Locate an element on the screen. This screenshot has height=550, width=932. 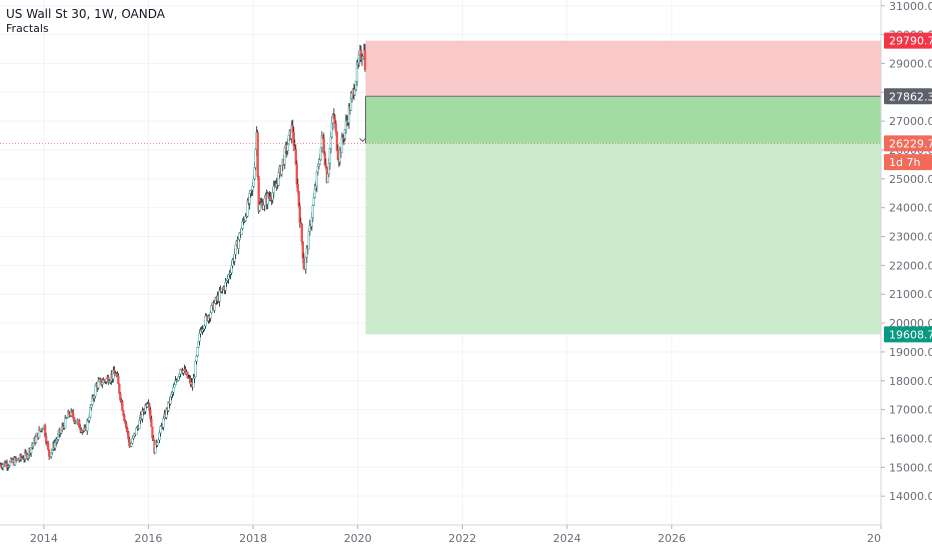
price-tick-label: 29000.0 is located at coordinates (910, 63).